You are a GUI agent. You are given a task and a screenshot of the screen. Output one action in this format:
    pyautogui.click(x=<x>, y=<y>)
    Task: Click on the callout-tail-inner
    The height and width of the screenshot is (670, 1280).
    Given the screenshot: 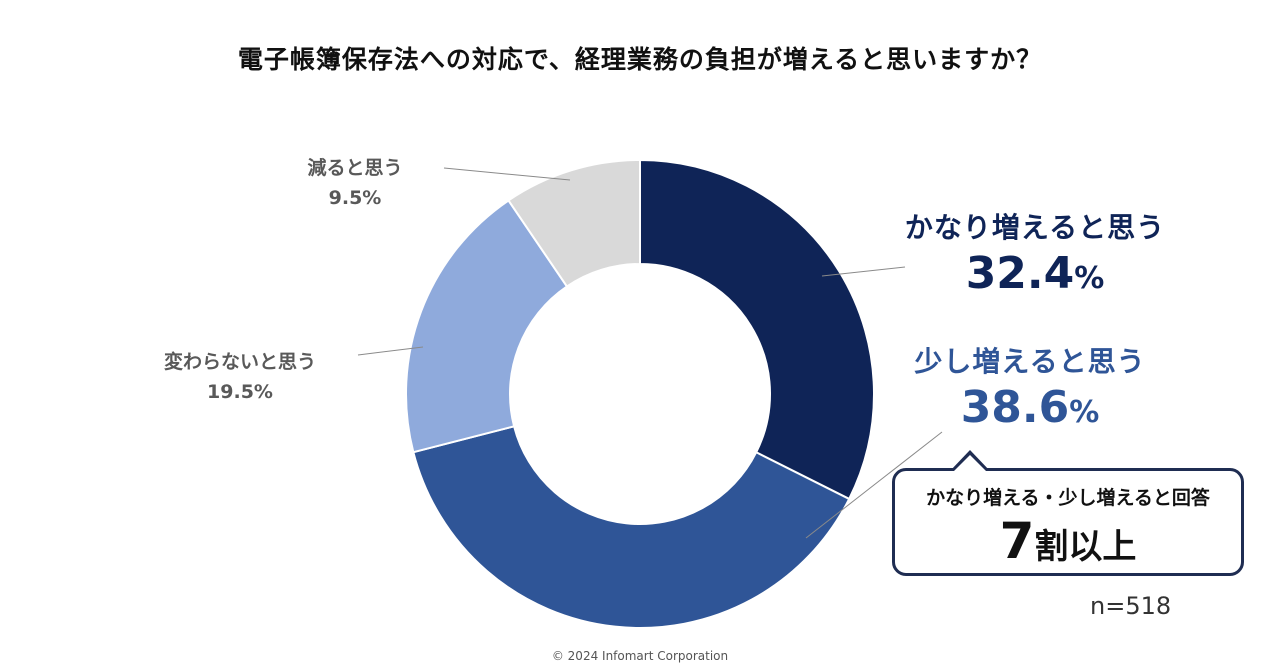 What is the action you would take?
    pyautogui.click(x=970, y=463)
    